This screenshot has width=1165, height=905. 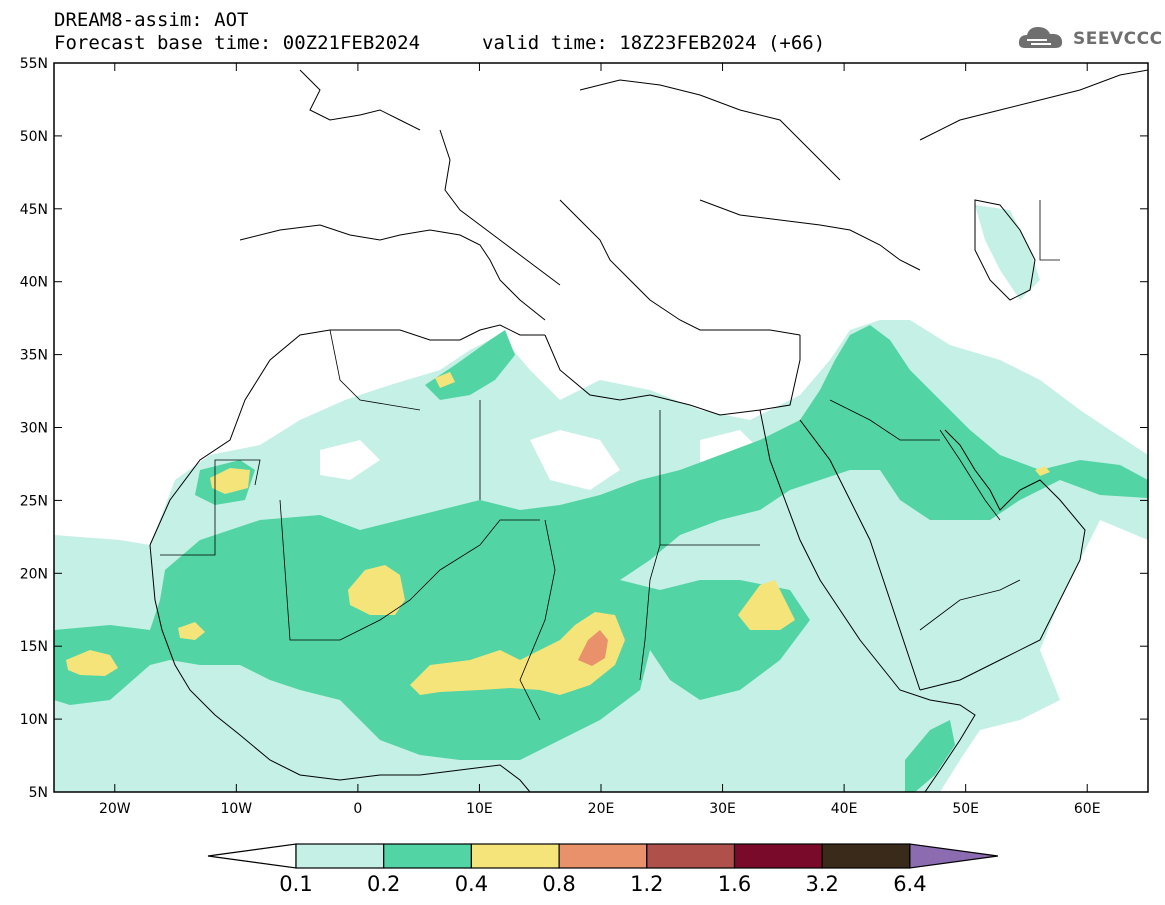 I want to click on seevccc-logo: SEEVCCC, so click(x=1090, y=39).